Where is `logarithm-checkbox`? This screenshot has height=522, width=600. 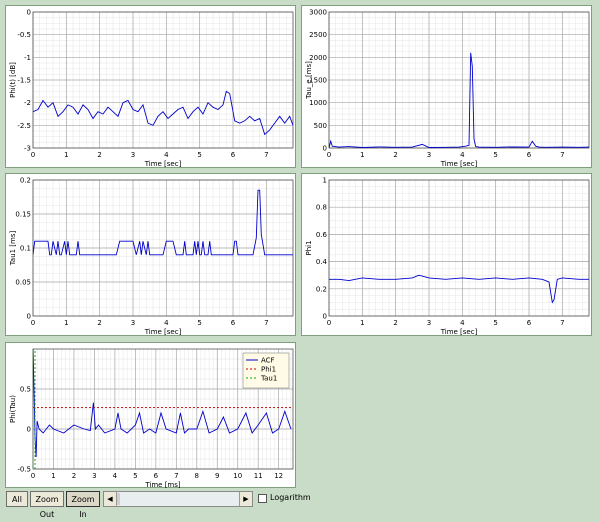
logarithm-checkbox is located at coordinates (262, 498).